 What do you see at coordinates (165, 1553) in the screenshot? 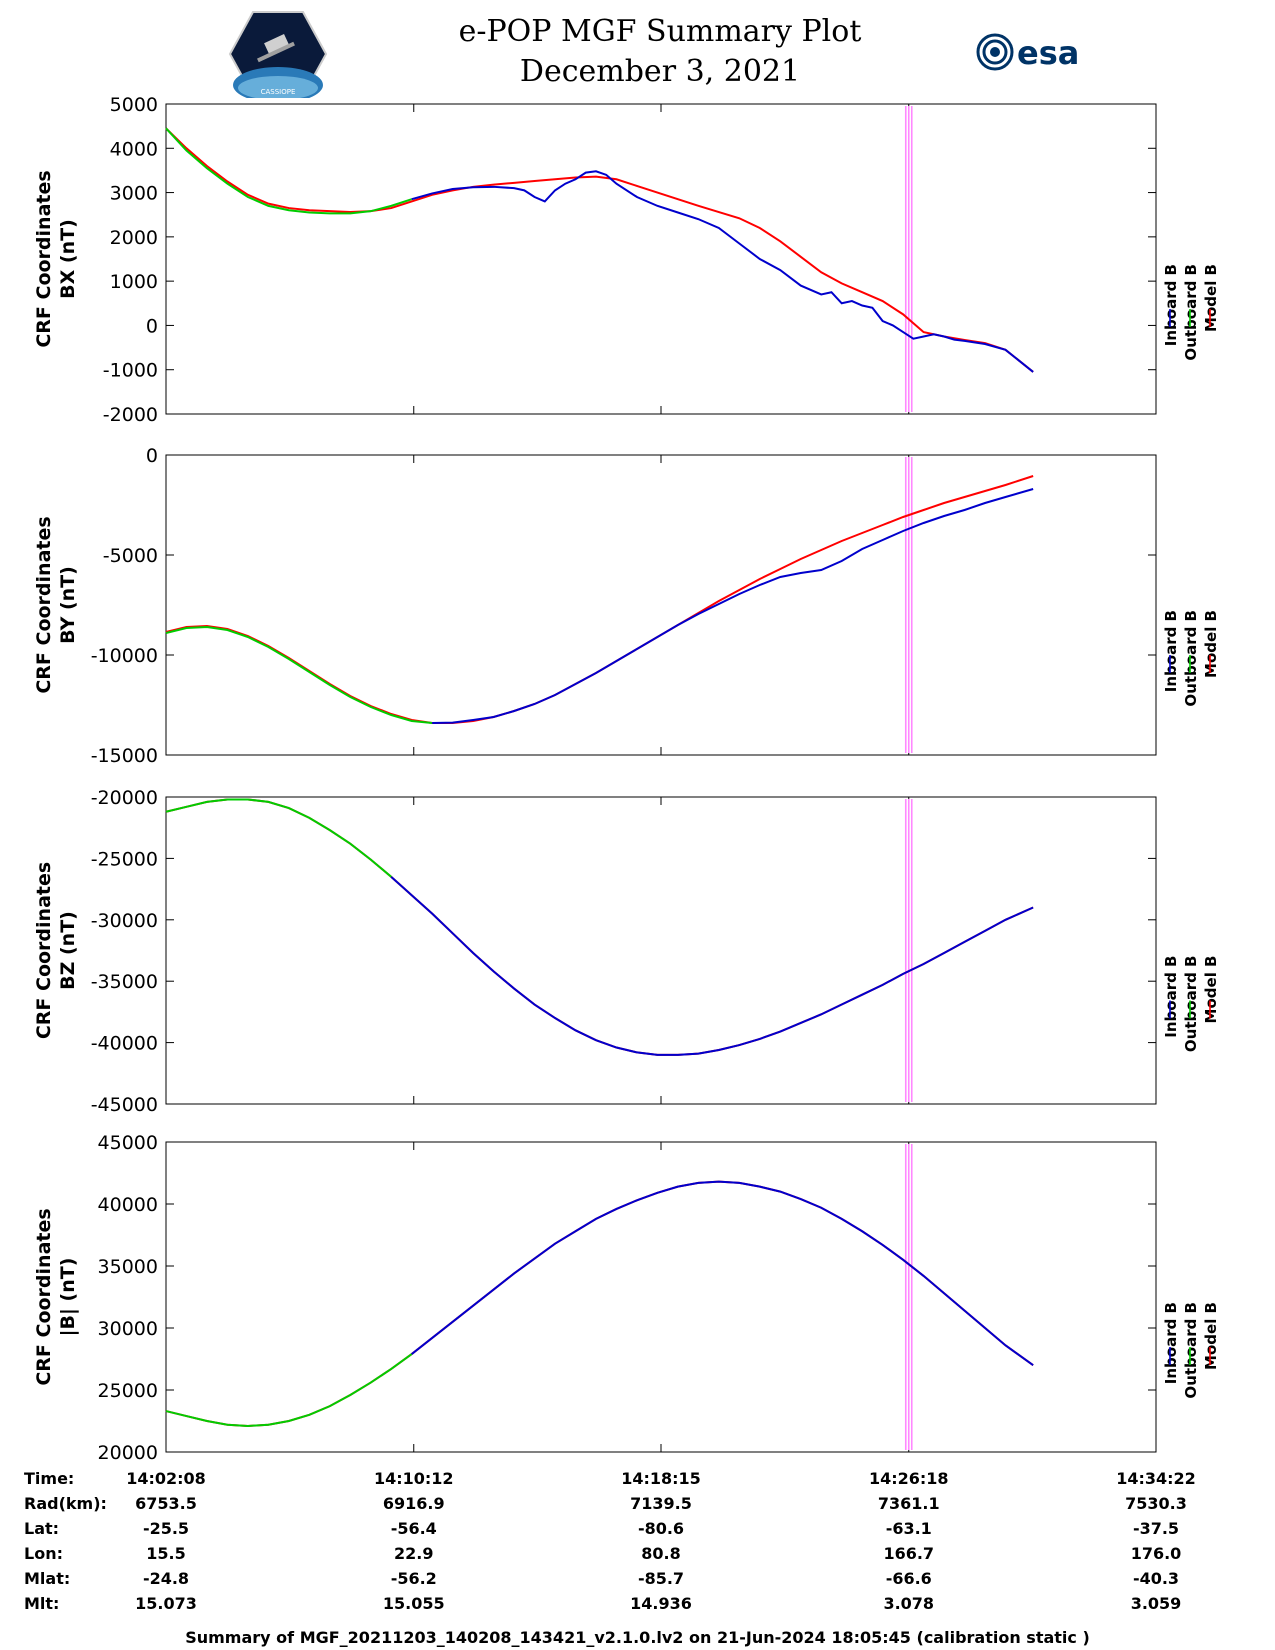
I see `orbit-cell: 15.5` at bounding box center [165, 1553].